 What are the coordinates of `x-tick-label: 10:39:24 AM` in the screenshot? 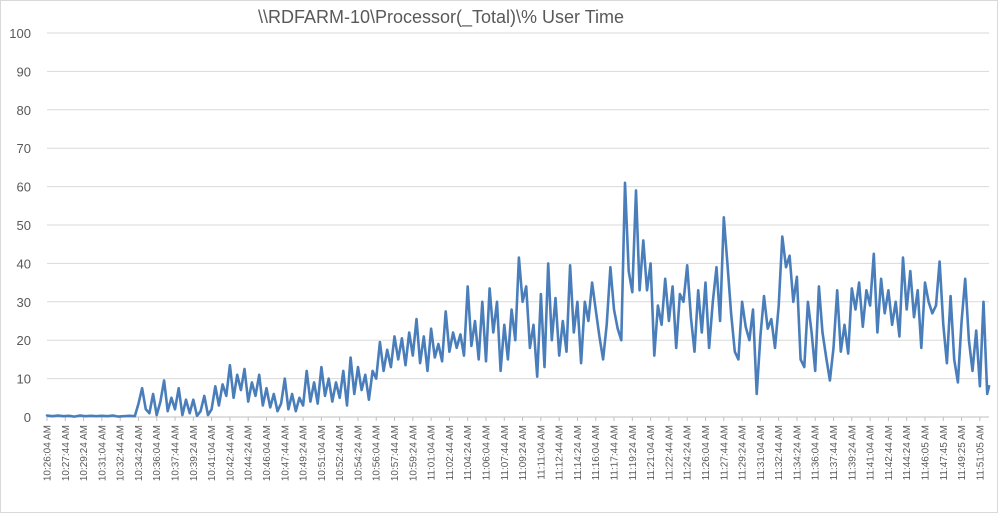 It's located at (194, 453).